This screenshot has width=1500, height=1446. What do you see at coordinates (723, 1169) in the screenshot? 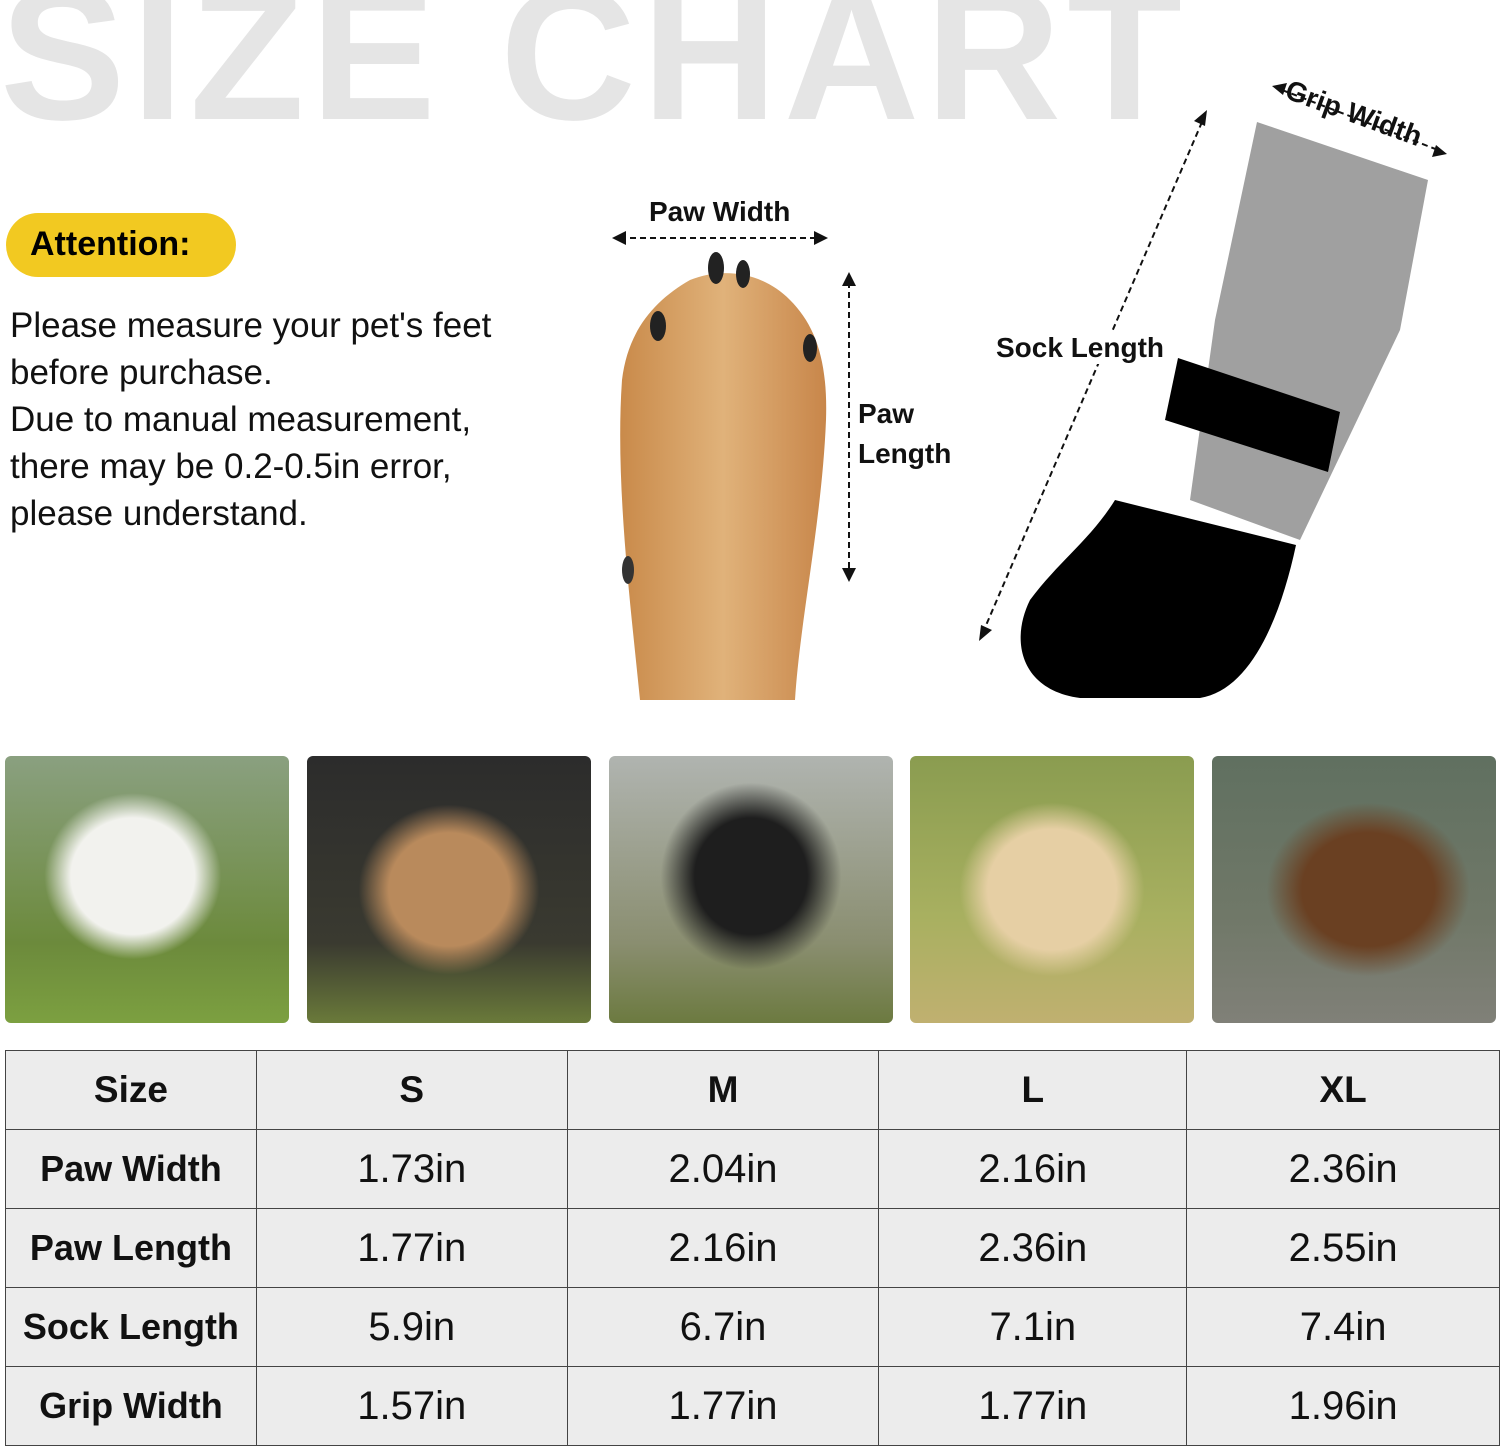
I see `table-cell: 2.04in` at bounding box center [723, 1169].